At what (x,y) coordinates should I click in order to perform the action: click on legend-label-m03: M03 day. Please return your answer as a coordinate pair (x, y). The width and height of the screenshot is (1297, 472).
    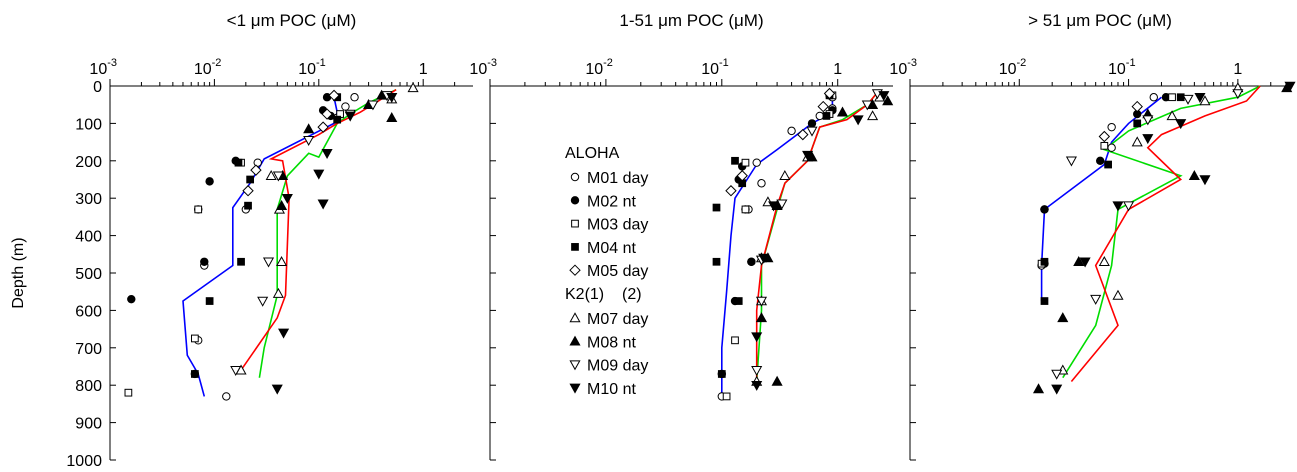
    Looking at the image, I should click on (617, 225).